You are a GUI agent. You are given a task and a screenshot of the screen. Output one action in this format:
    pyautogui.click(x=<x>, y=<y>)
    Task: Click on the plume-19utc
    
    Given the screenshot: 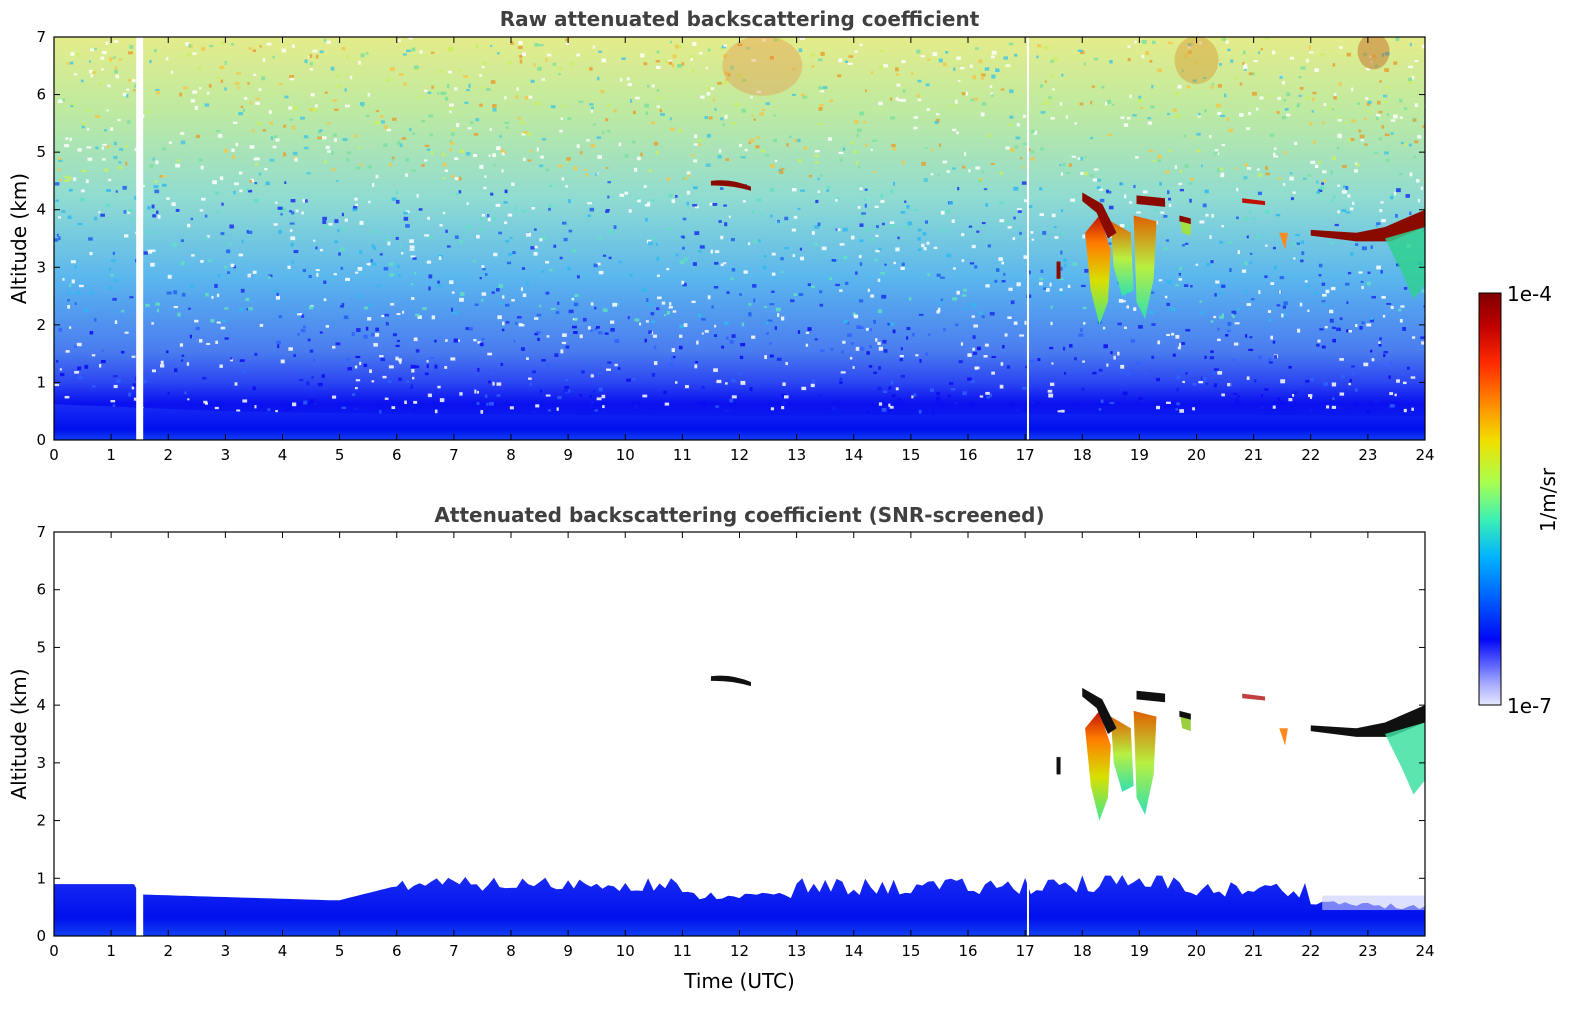 What is the action you would take?
    pyautogui.click(x=1145, y=267)
    